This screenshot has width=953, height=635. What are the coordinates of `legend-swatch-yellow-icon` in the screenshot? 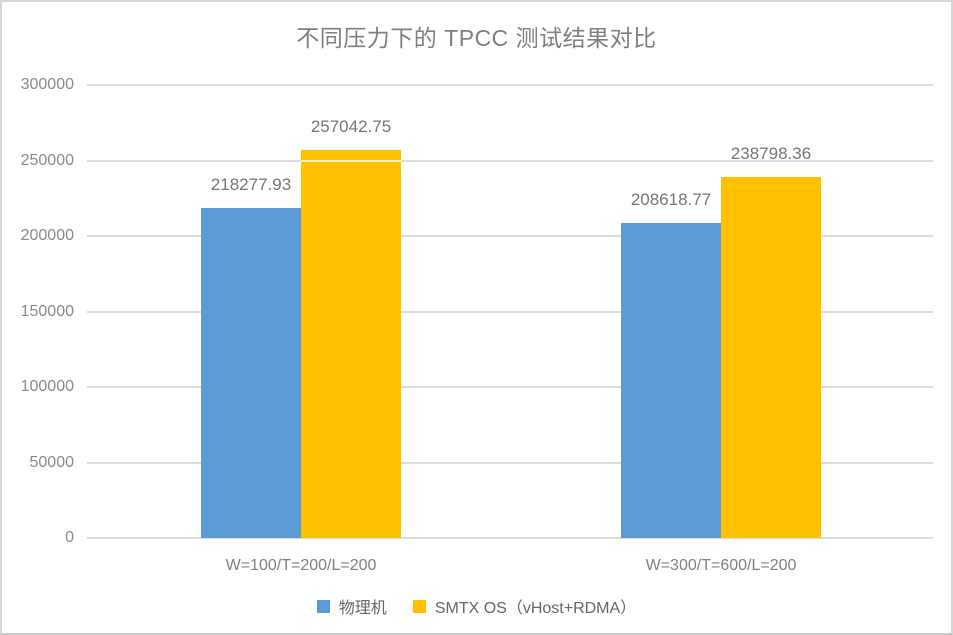 It's located at (419, 606).